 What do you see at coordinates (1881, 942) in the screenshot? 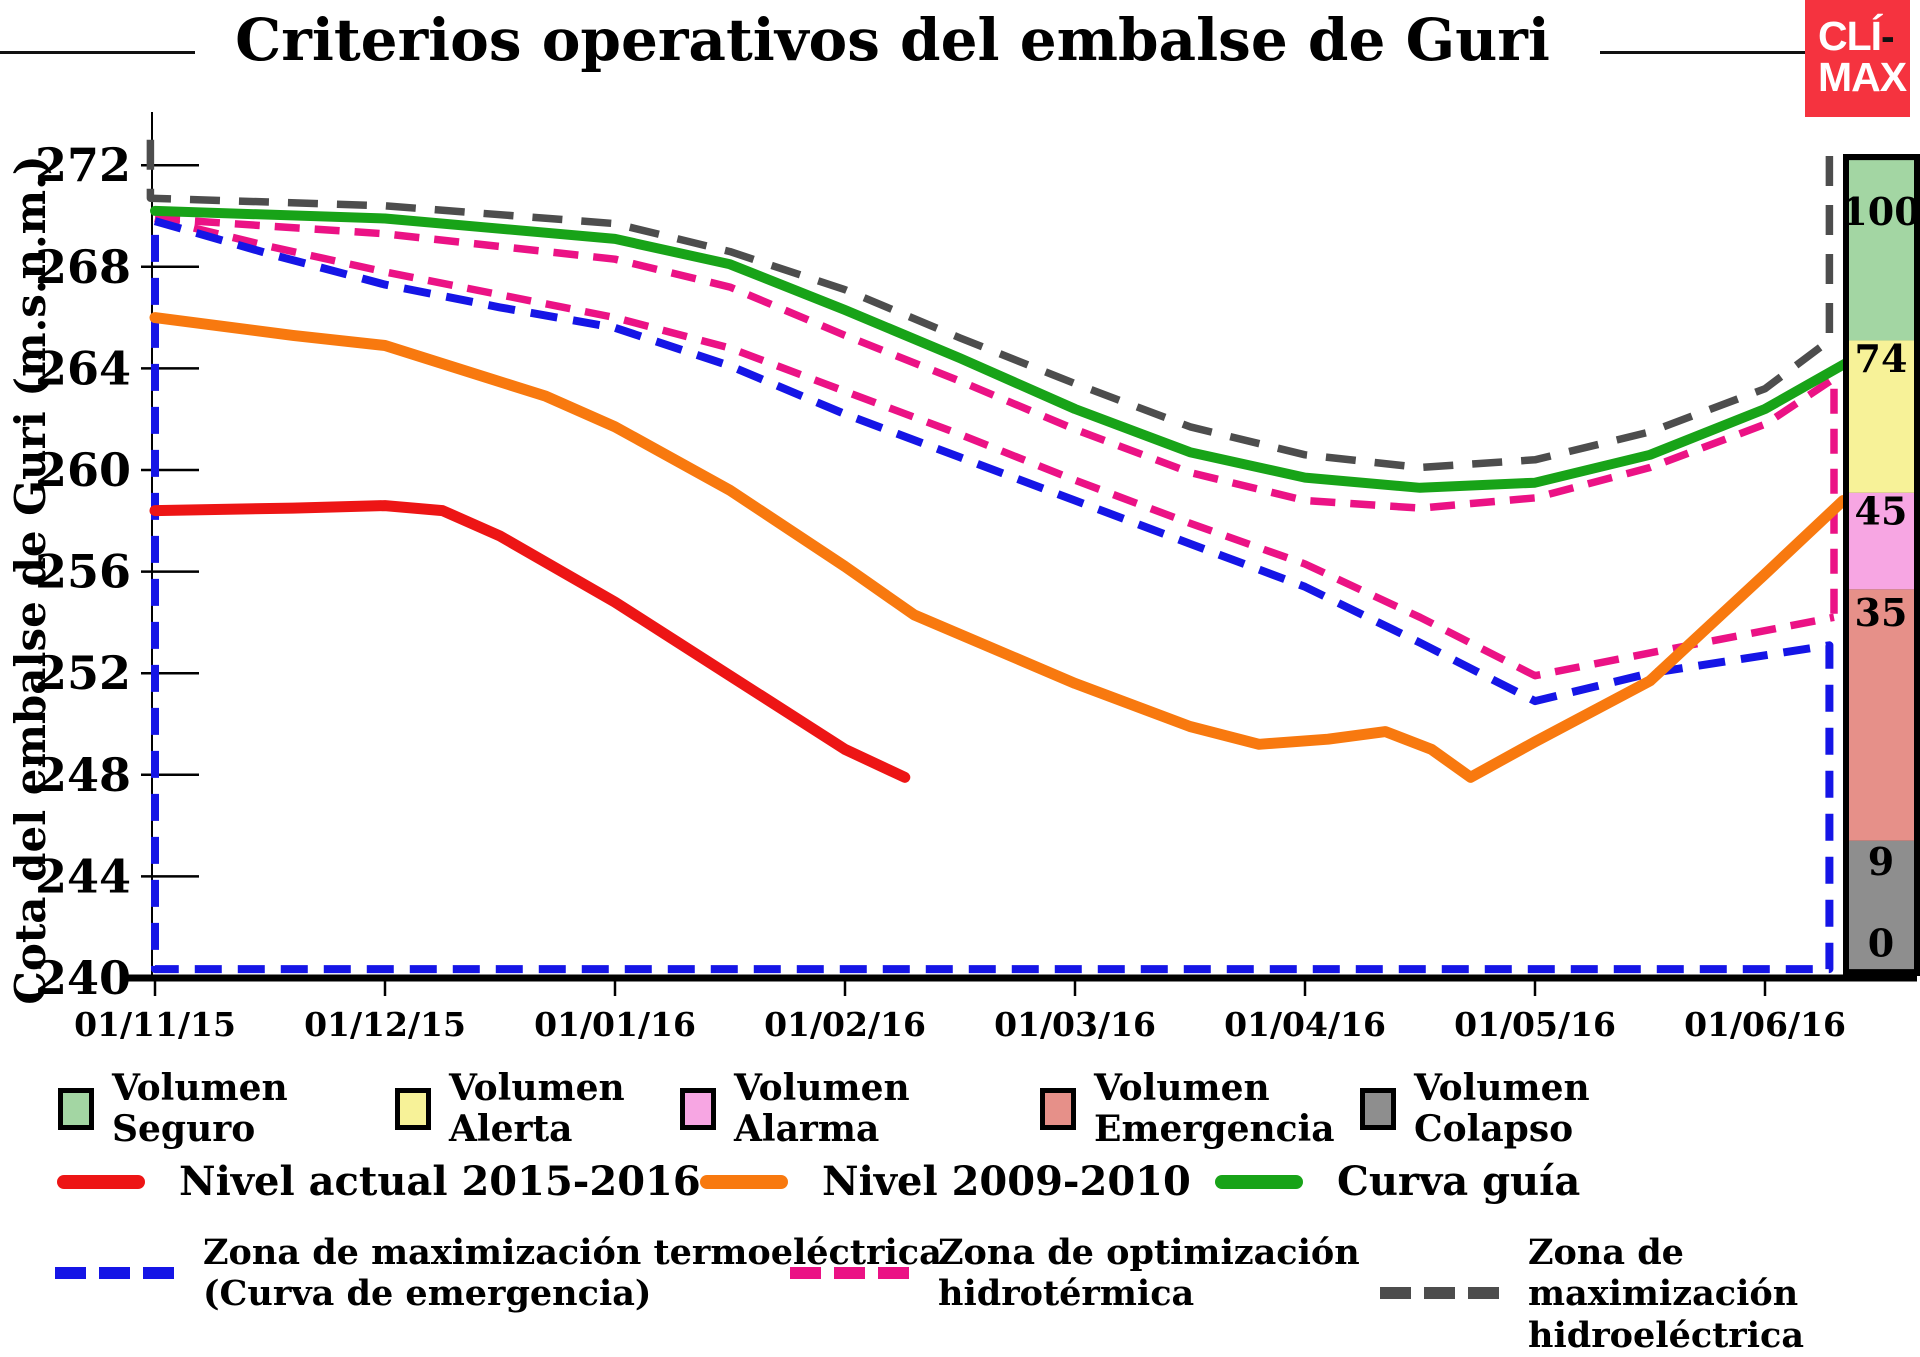
I see `colorbar-label: 0` at bounding box center [1881, 942].